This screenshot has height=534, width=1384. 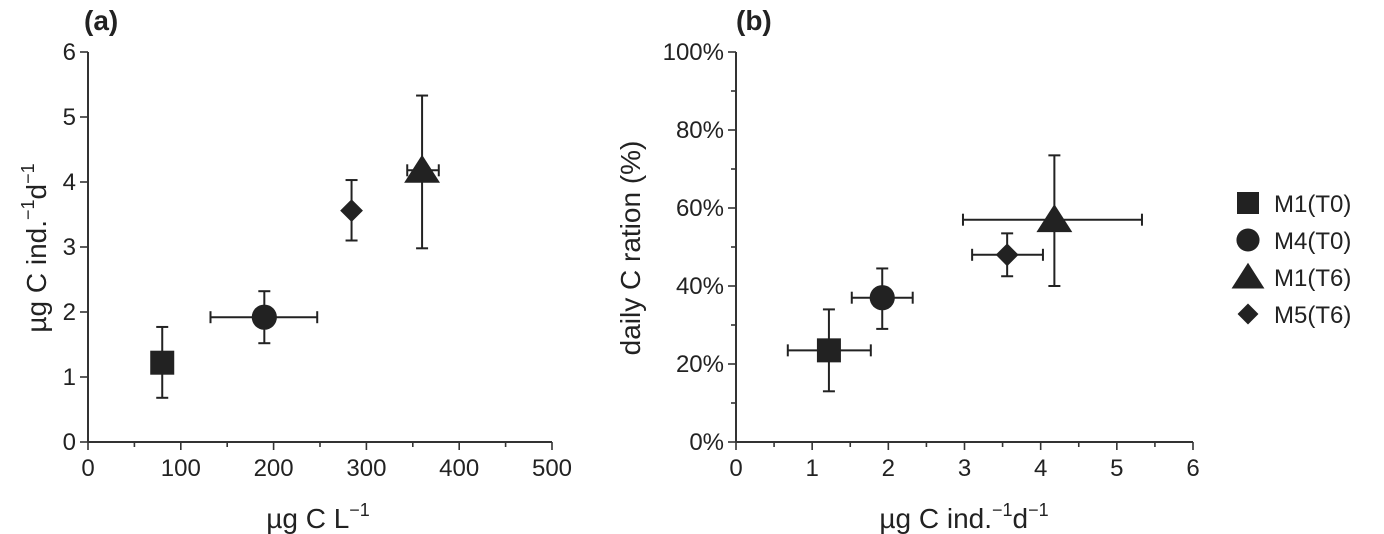 I want to click on legend-entry: M5(T6), so click(x=1294, y=315).